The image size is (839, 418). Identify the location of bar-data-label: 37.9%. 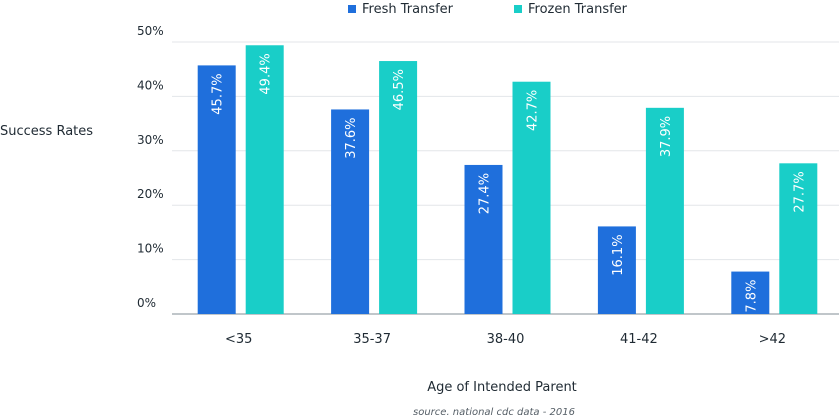
(666, 136).